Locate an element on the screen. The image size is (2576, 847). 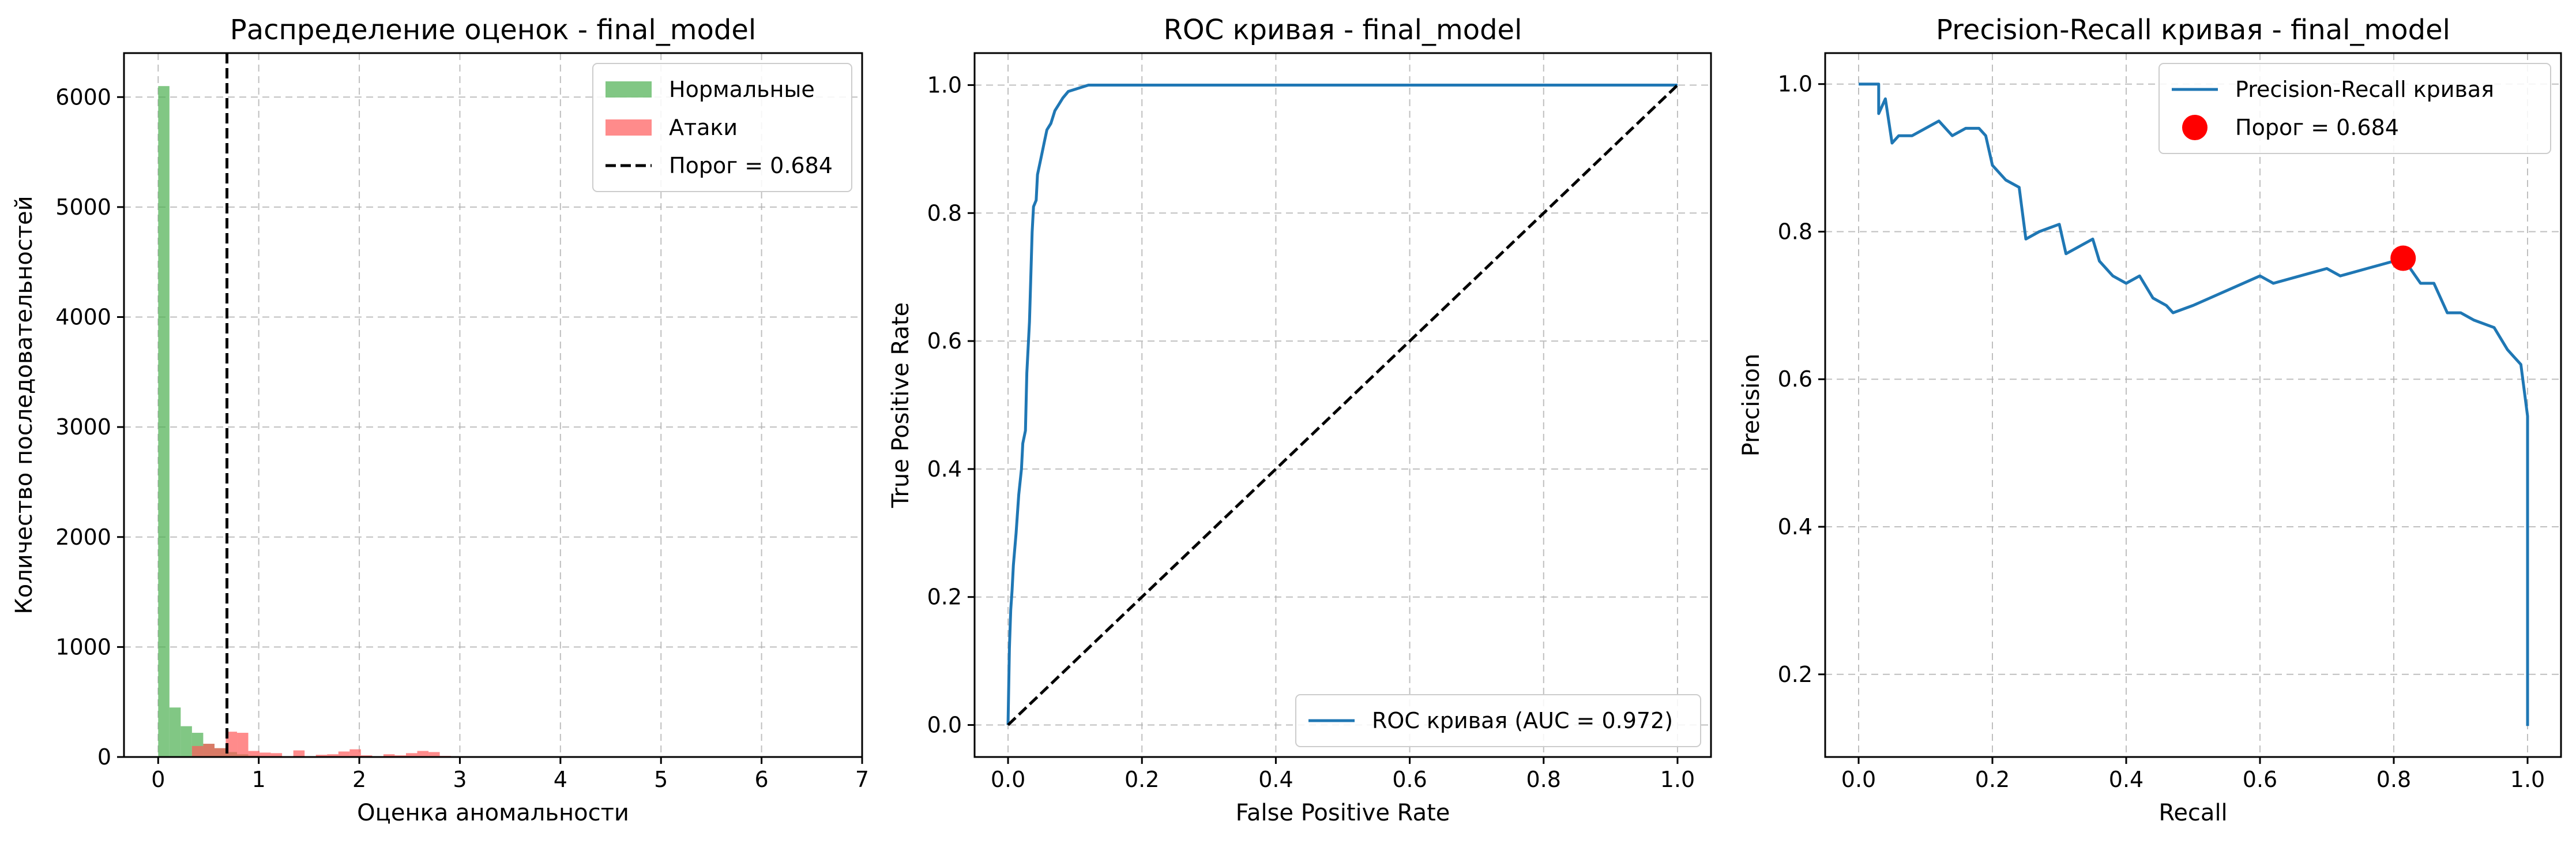
x-tick-label: 0 is located at coordinates (158, 779).